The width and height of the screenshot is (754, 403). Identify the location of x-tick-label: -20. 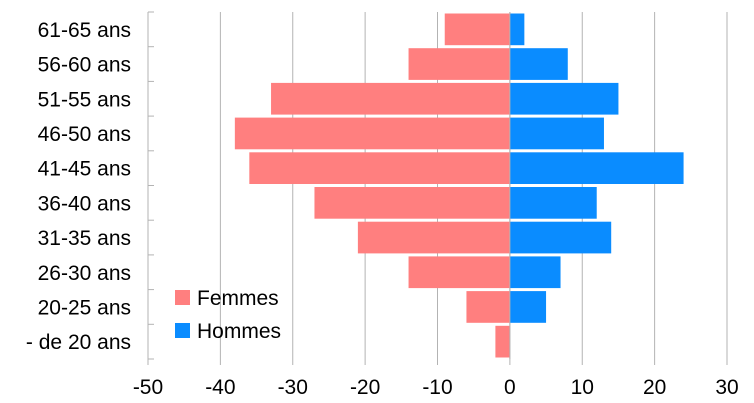
(365, 387).